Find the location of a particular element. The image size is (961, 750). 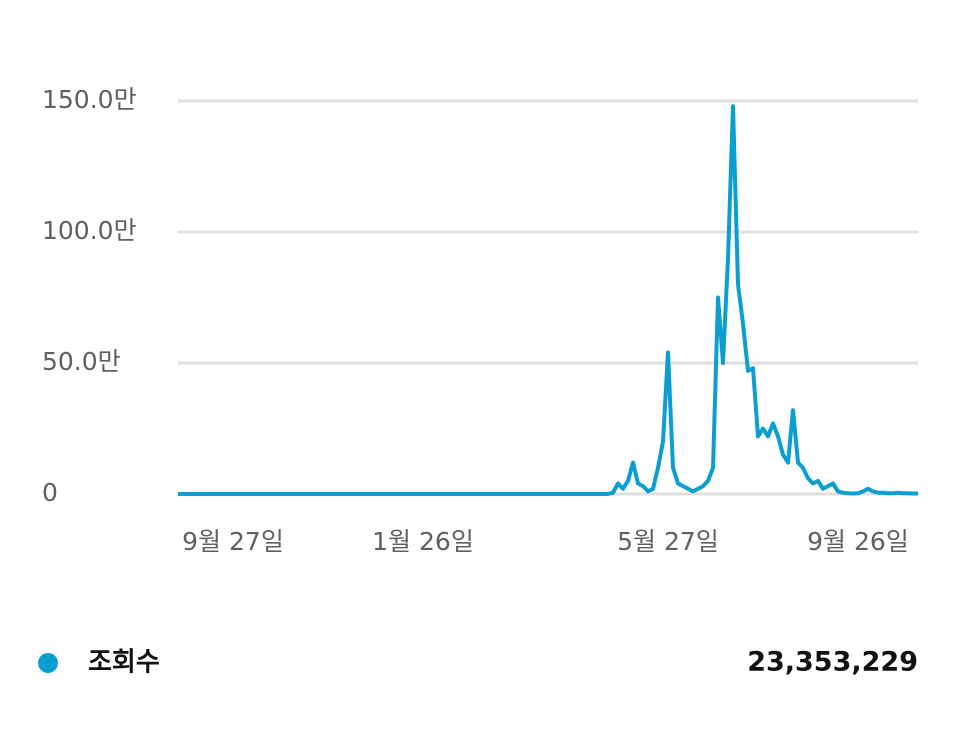

y-tick-label: 150.0만 is located at coordinates (89, 99).